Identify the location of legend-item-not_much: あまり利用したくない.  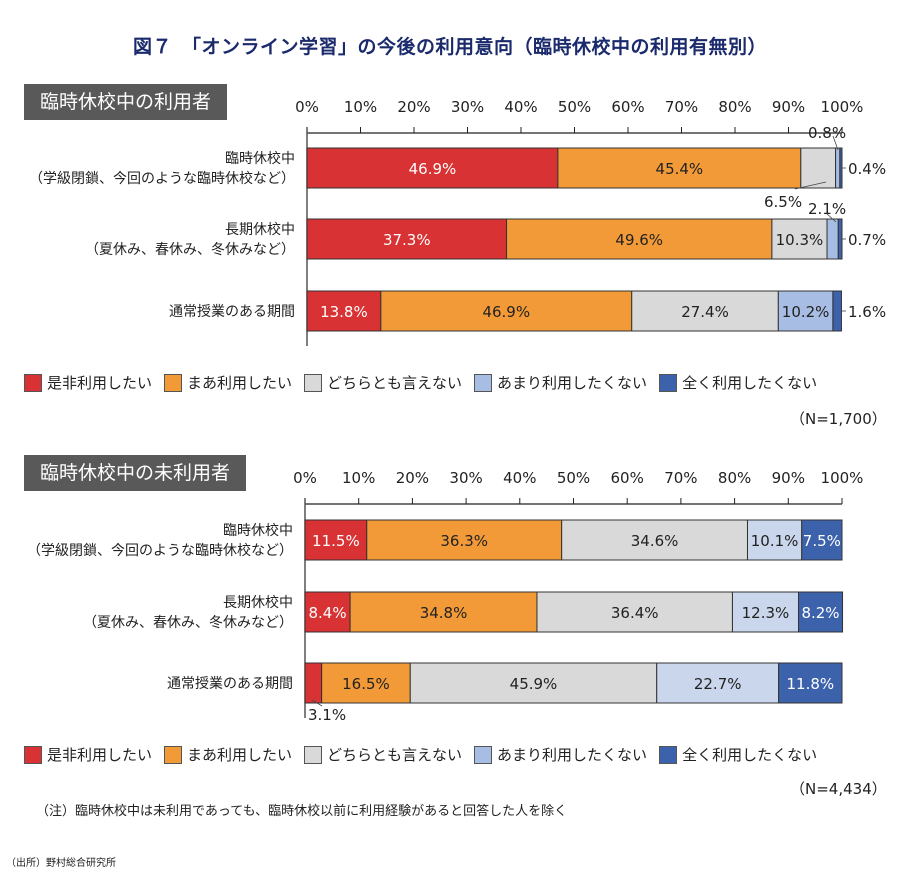
(560, 382).